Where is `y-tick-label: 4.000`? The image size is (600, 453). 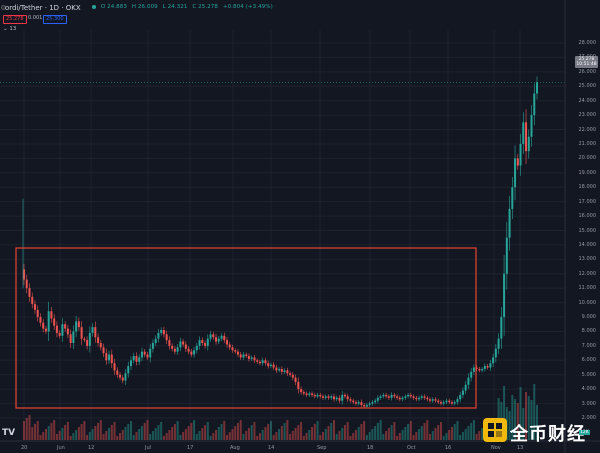
y-tick-label: 4.000 is located at coordinates (588, 389).